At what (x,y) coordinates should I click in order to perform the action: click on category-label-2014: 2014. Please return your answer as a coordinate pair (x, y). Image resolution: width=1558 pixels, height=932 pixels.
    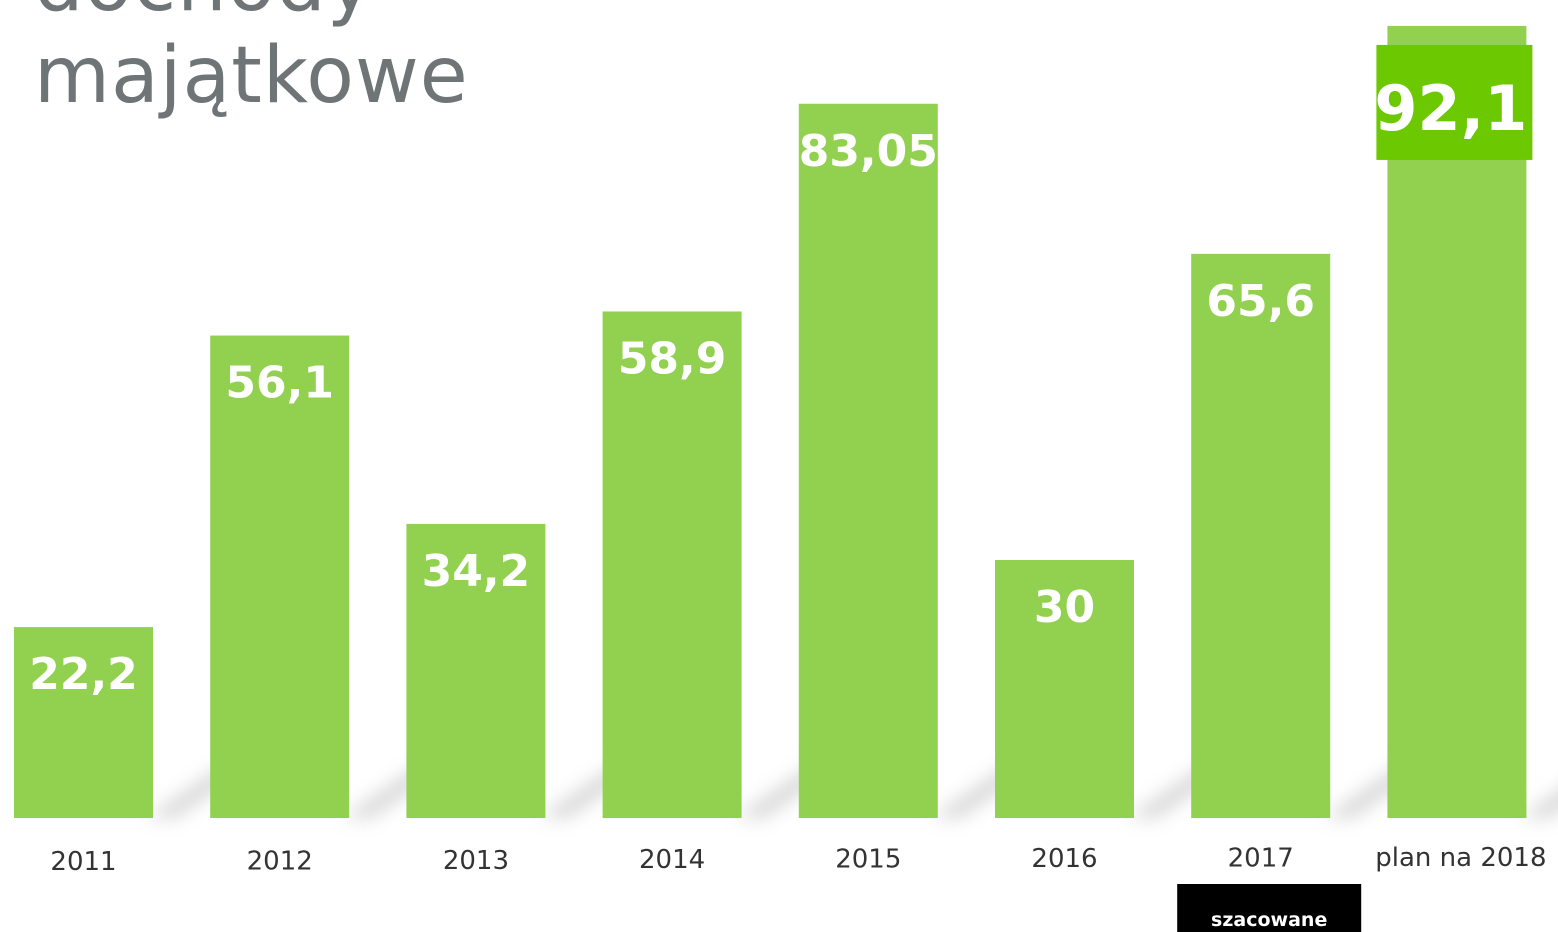
    Looking at the image, I should click on (672, 860).